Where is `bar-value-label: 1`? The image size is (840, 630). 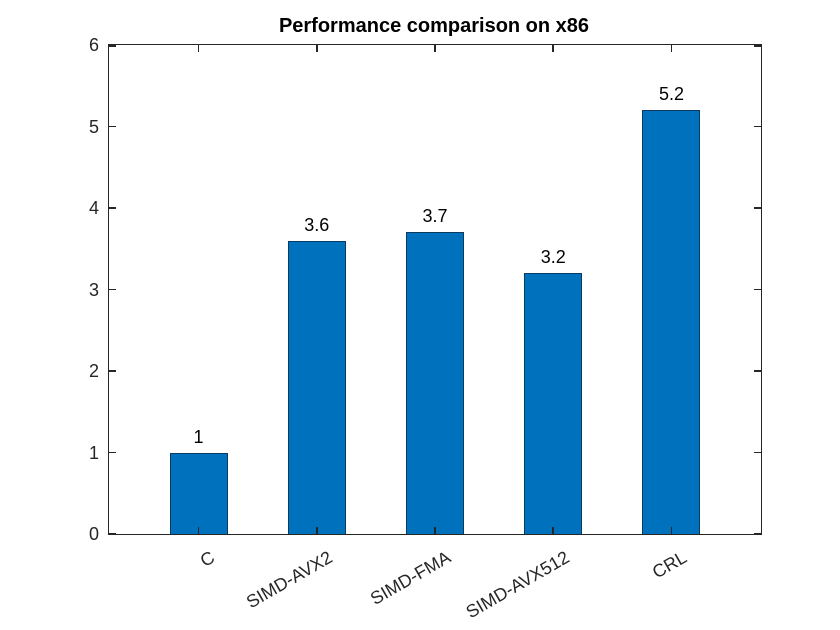
bar-value-label: 1 is located at coordinates (198, 436).